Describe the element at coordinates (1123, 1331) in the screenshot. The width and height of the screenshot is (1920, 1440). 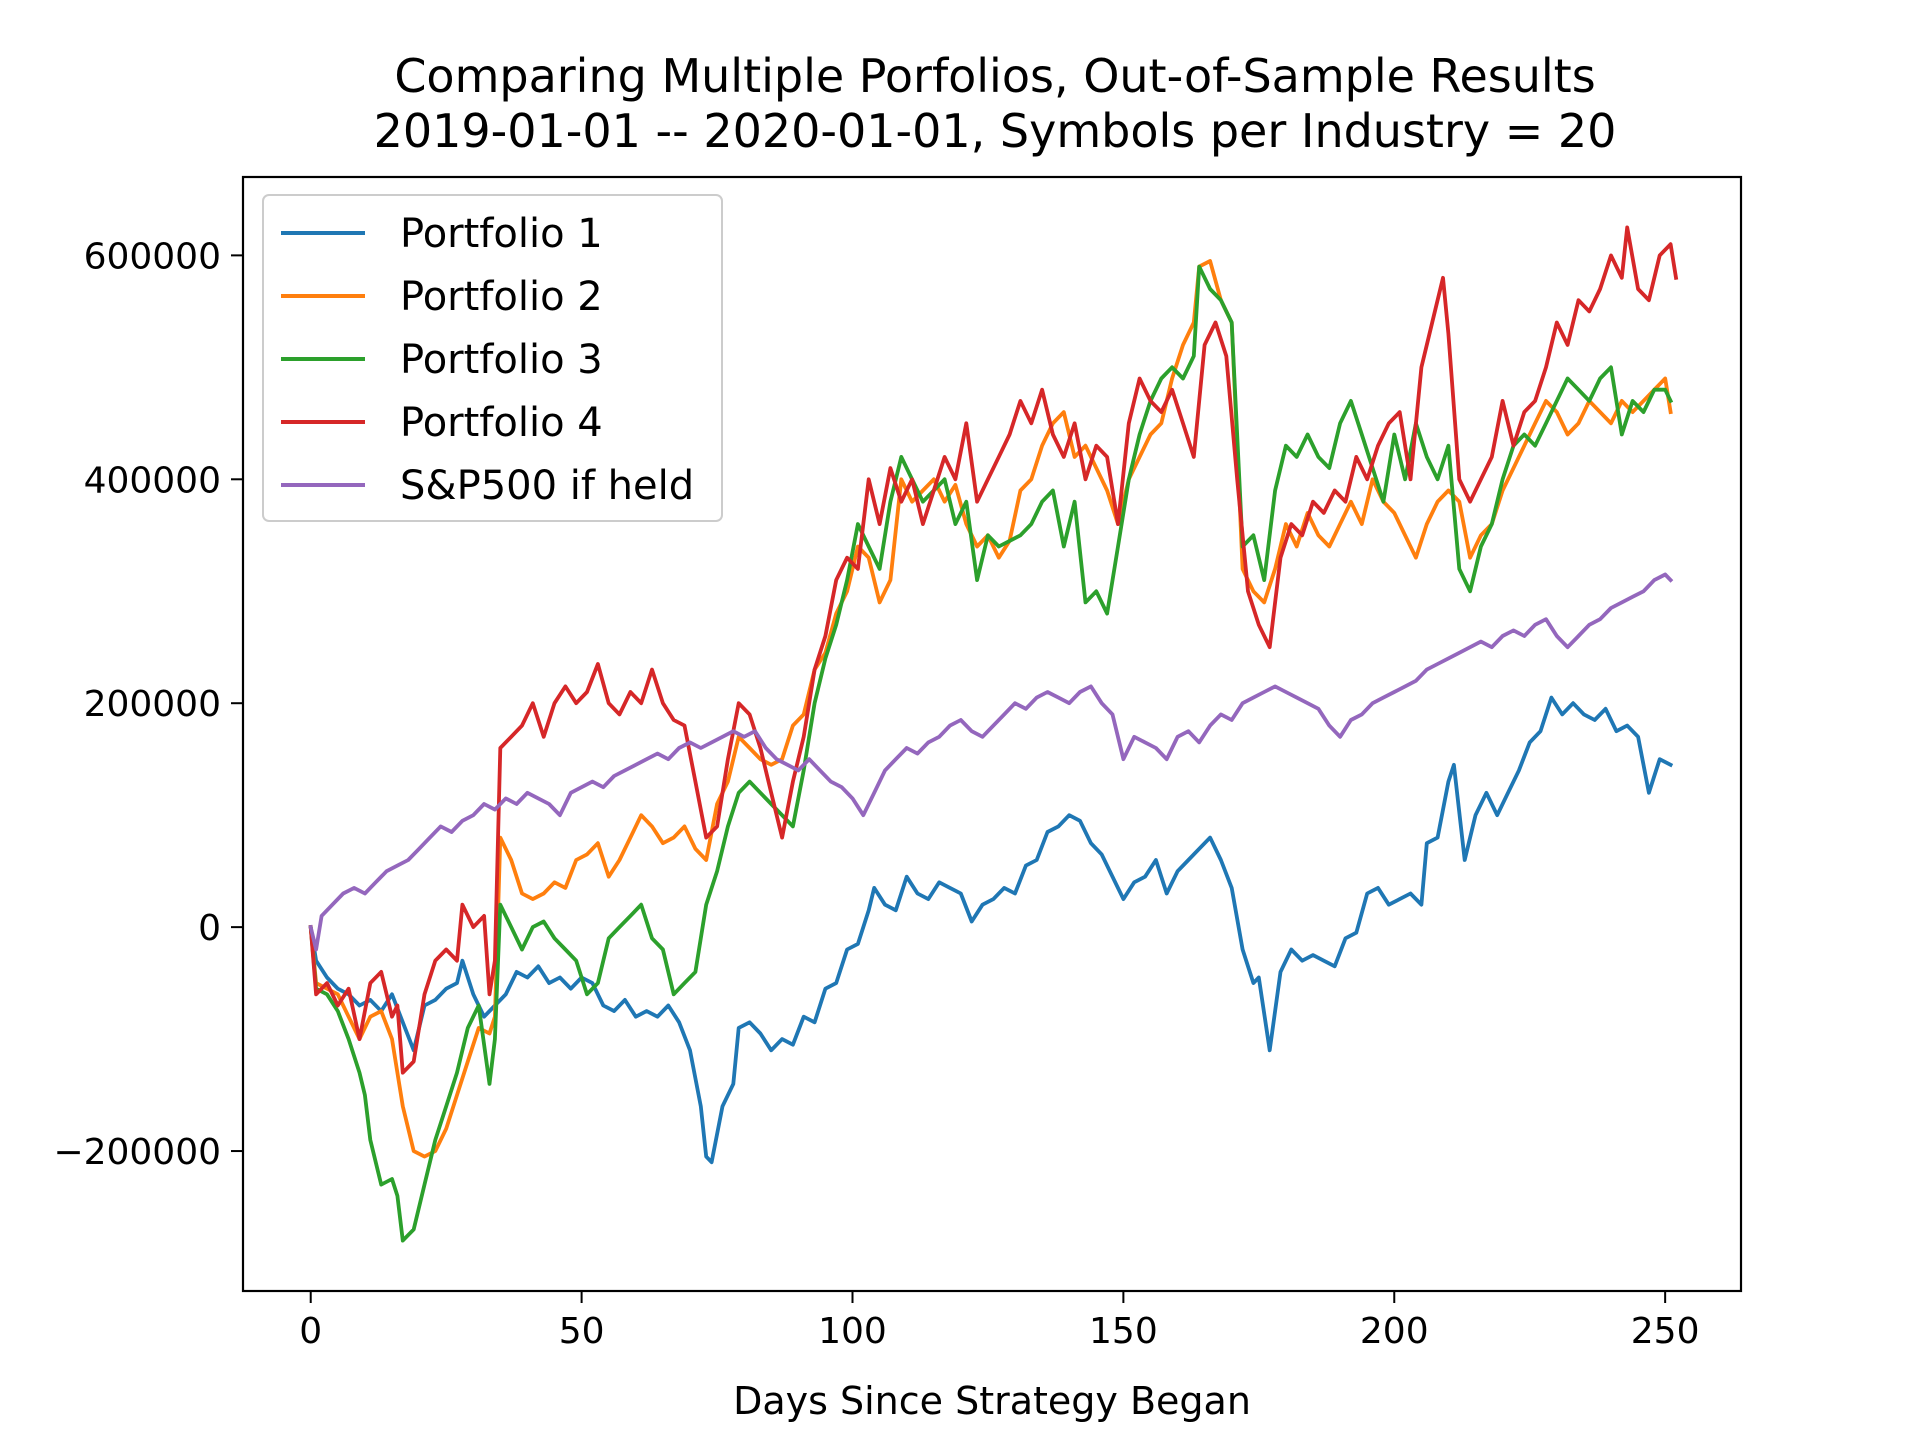
I see `x-tick-label: 150` at that location.